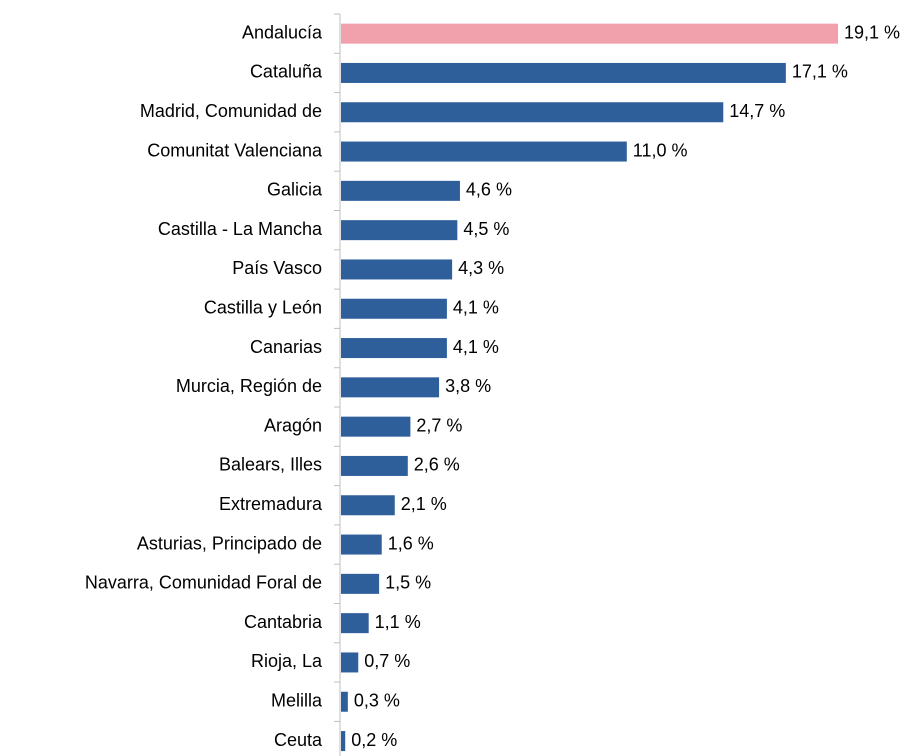 The width and height of the screenshot is (921, 756). Describe the element at coordinates (286, 72) in the screenshot. I see `category-label: Cataluña` at that location.